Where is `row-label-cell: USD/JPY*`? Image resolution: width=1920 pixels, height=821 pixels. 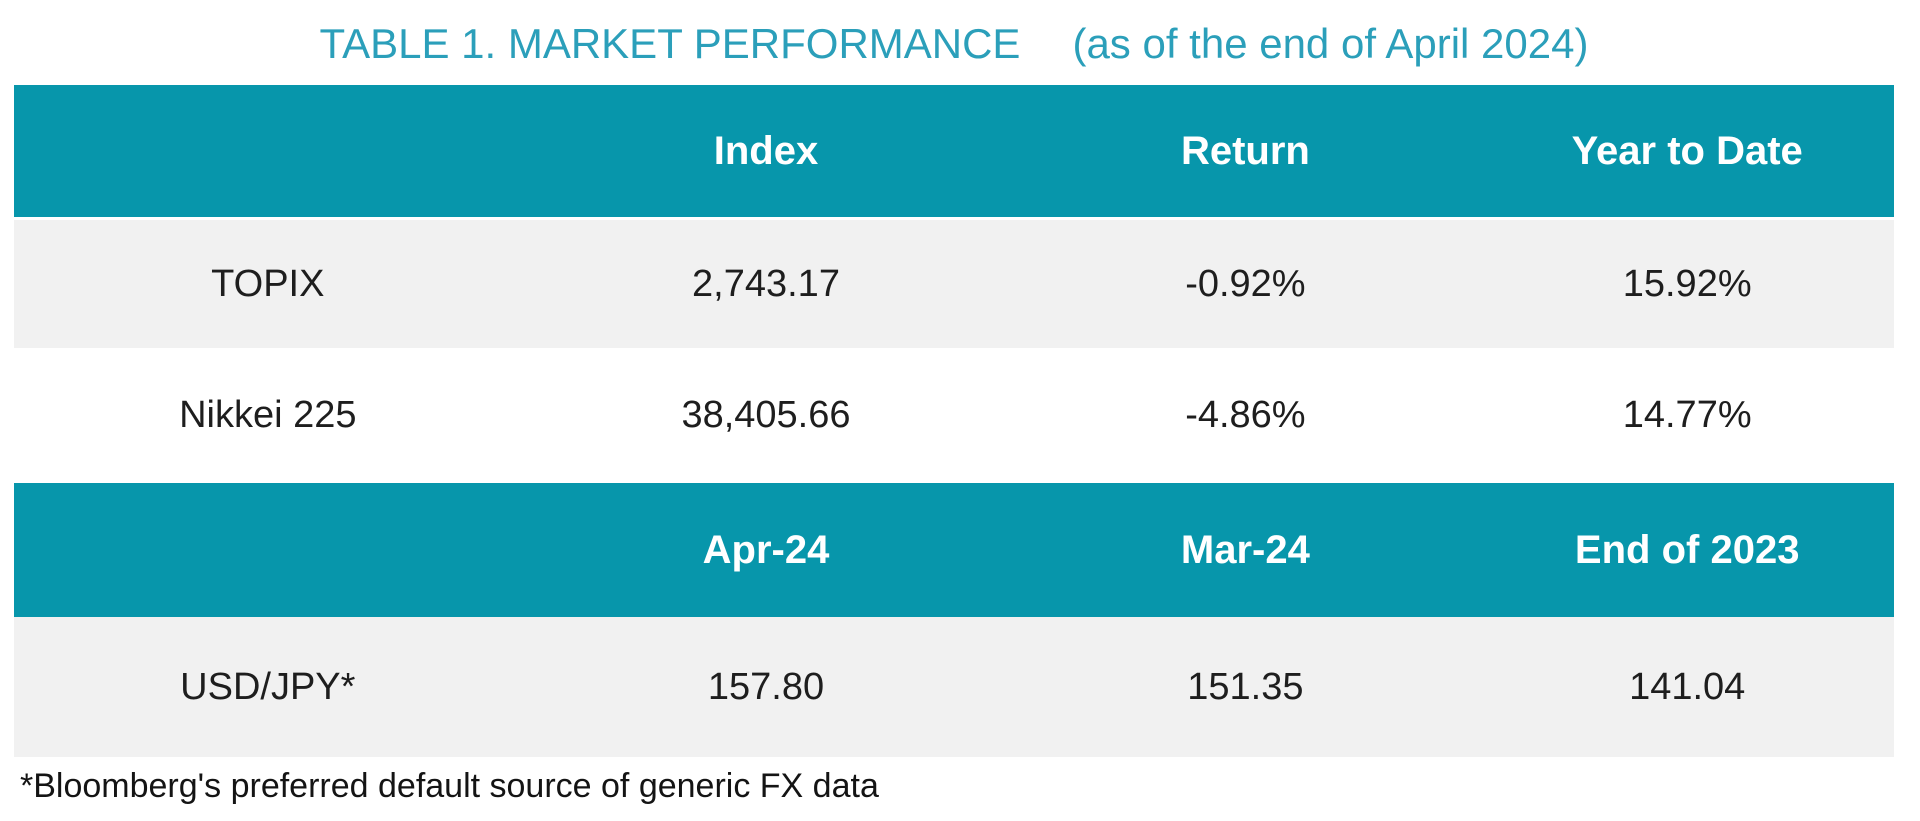
row-label-cell: USD/JPY* is located at coordinates (268, 686).